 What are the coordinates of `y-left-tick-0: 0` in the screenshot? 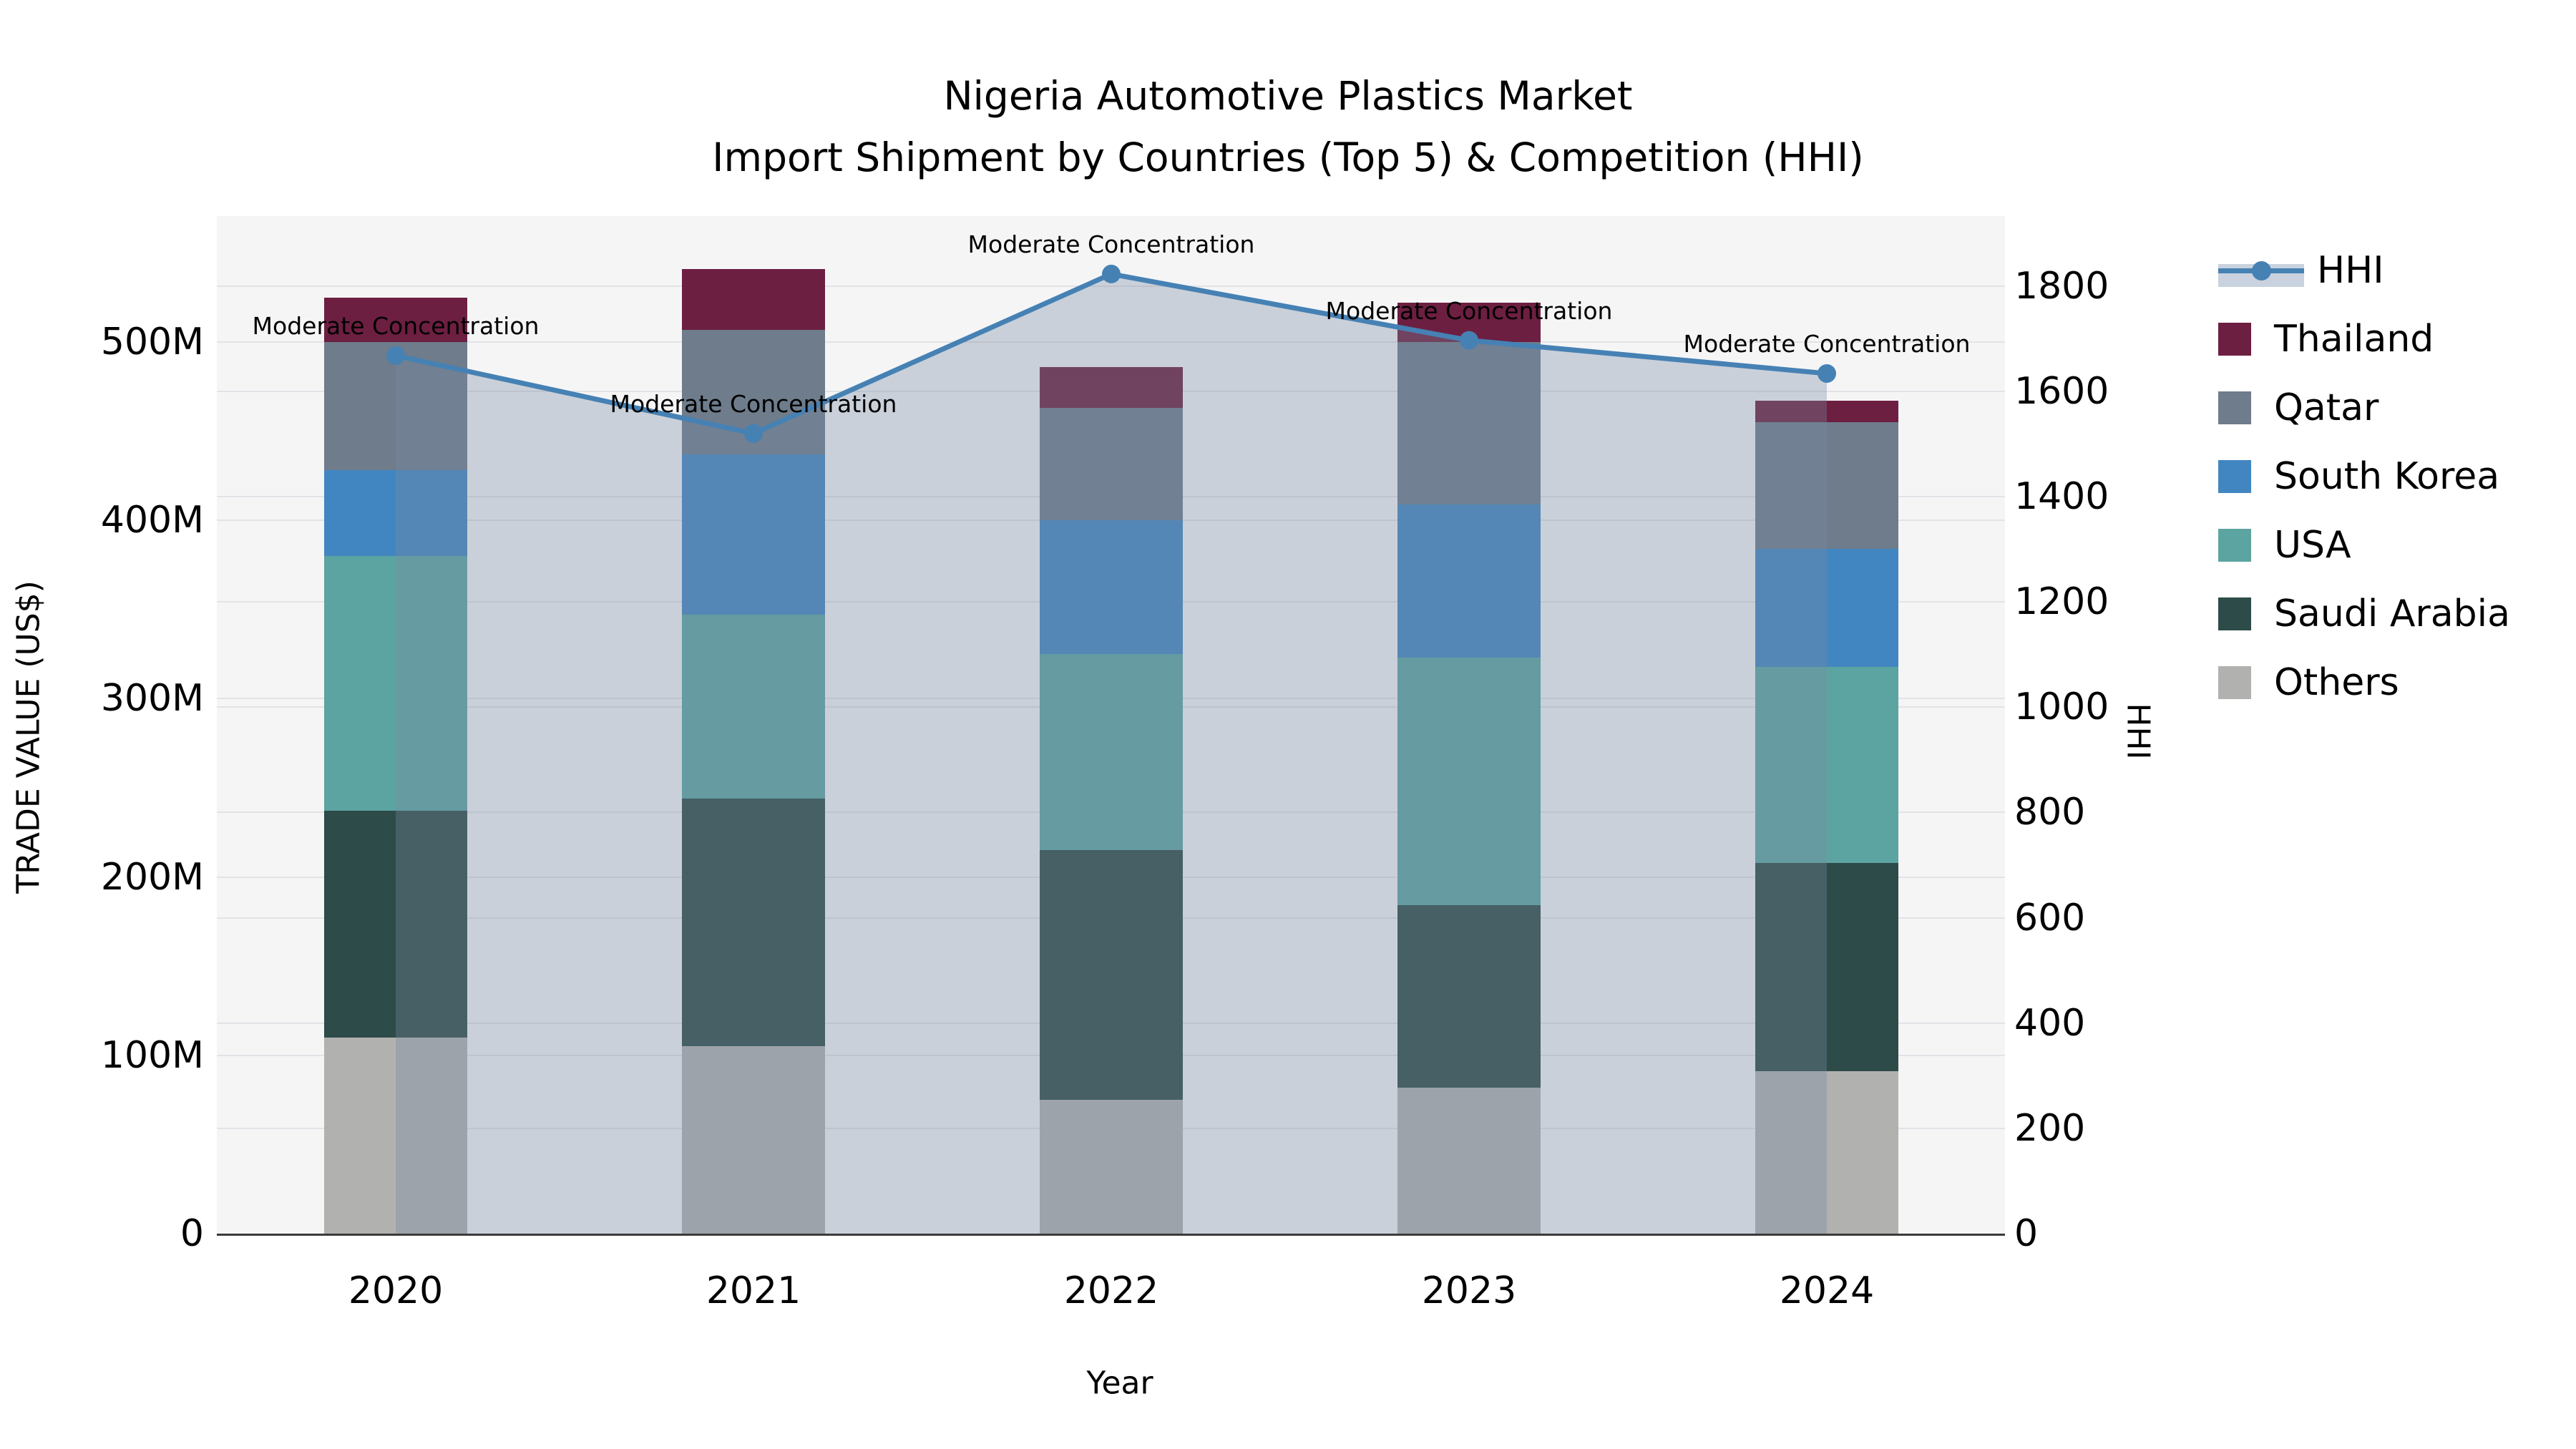 It's located at (192, 1233).